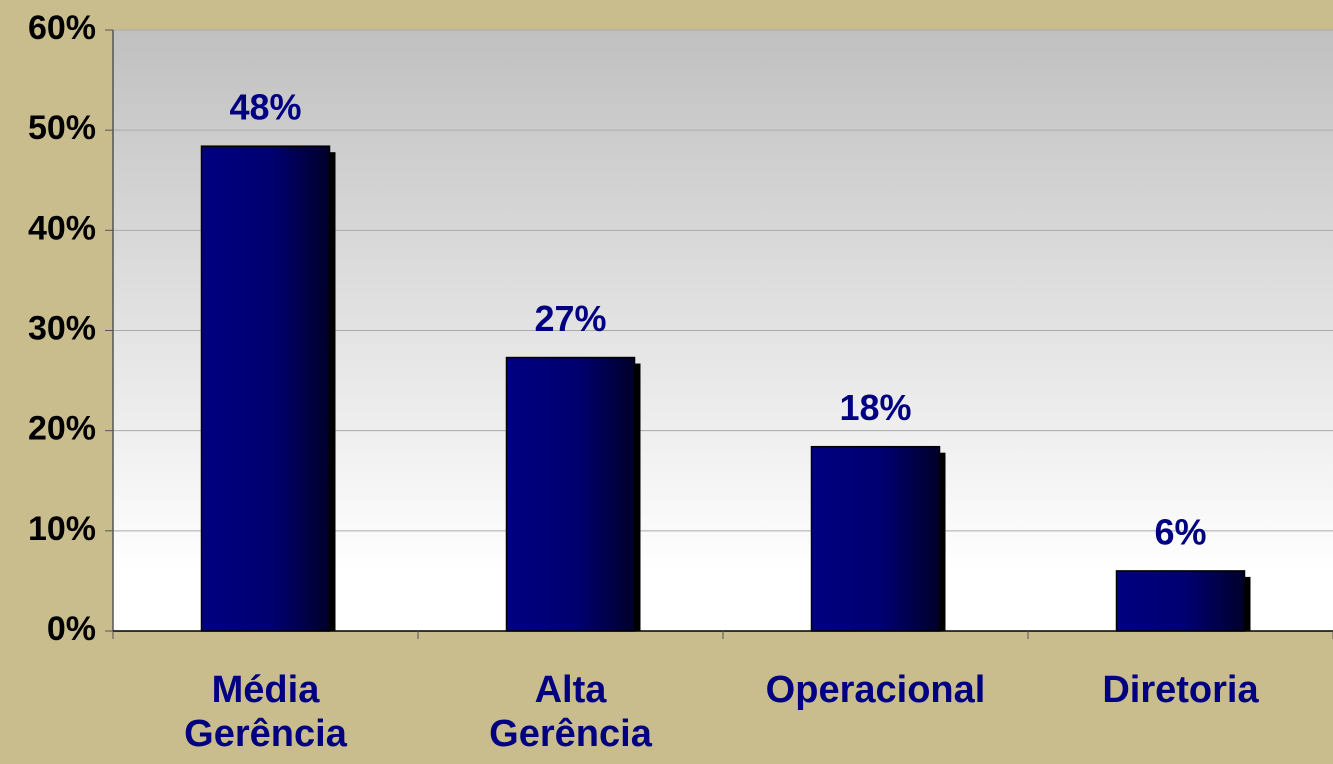 The image size is (1333, 764). I want to click on y-tick-label: 40%, so click(62, 228).